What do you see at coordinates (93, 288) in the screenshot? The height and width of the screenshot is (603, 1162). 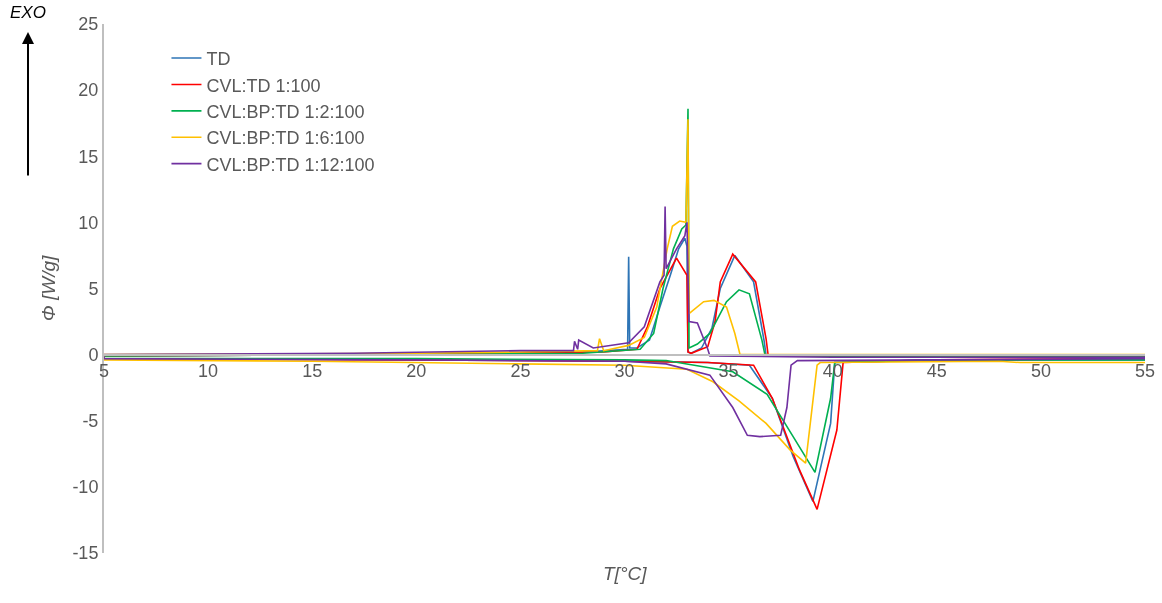 I see `y-tick-label: 5` at bounding box center [93, 288].